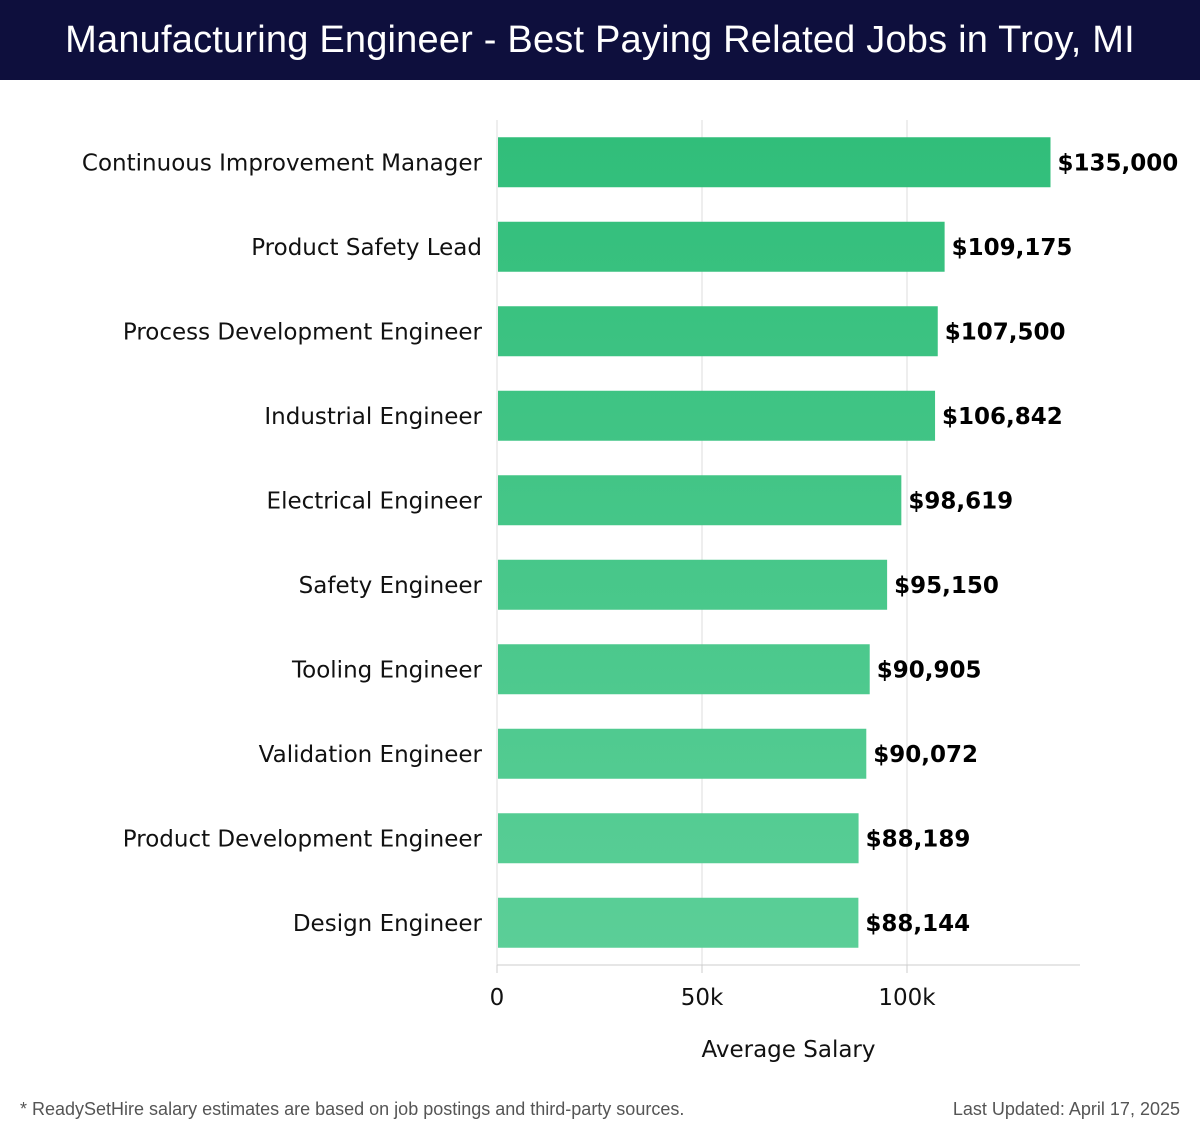  I want to click on x-tick-label: 50k, so click(702, 998).